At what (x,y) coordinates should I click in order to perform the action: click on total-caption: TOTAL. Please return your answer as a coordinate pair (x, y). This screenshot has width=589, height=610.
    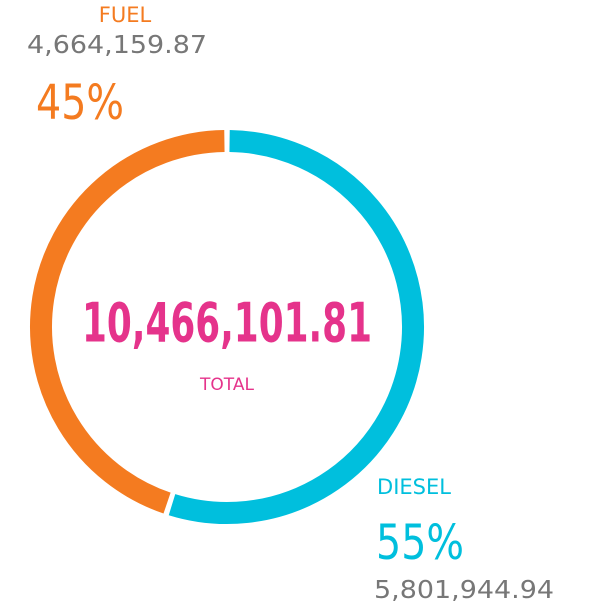
    Looking at the image, I should click on (226, 385).